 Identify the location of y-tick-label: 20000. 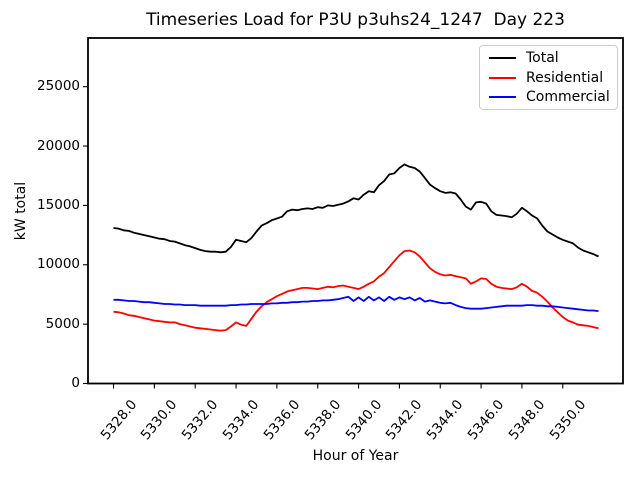
(58, 145).